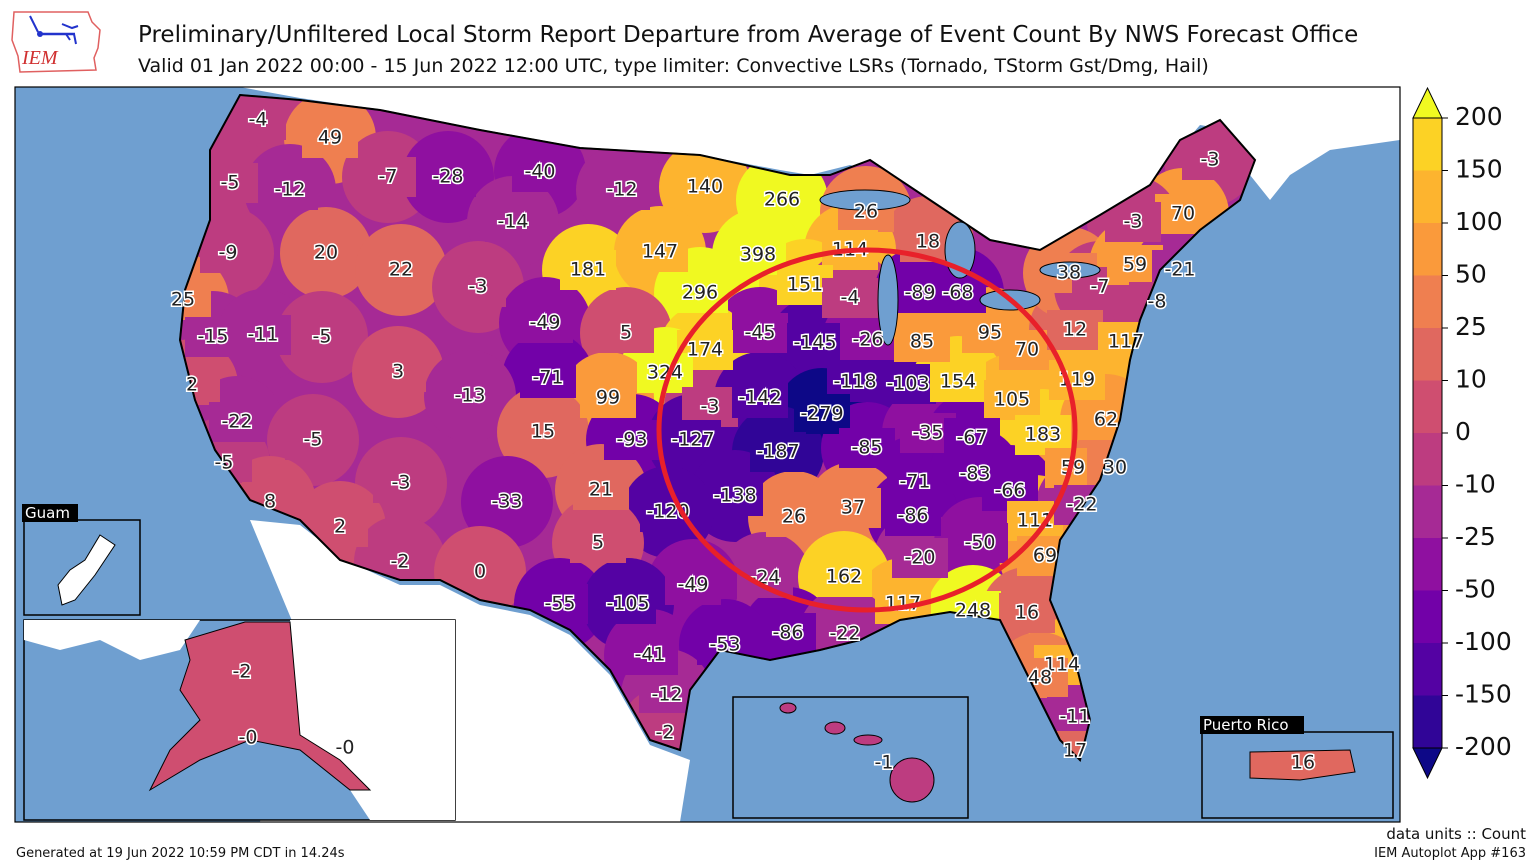 This screenshot has width=1540, height=866. What do you see at coordinates (47, 513) in the screenshot?
I see `guam-label: Guam` at bounding box center [47, 513].